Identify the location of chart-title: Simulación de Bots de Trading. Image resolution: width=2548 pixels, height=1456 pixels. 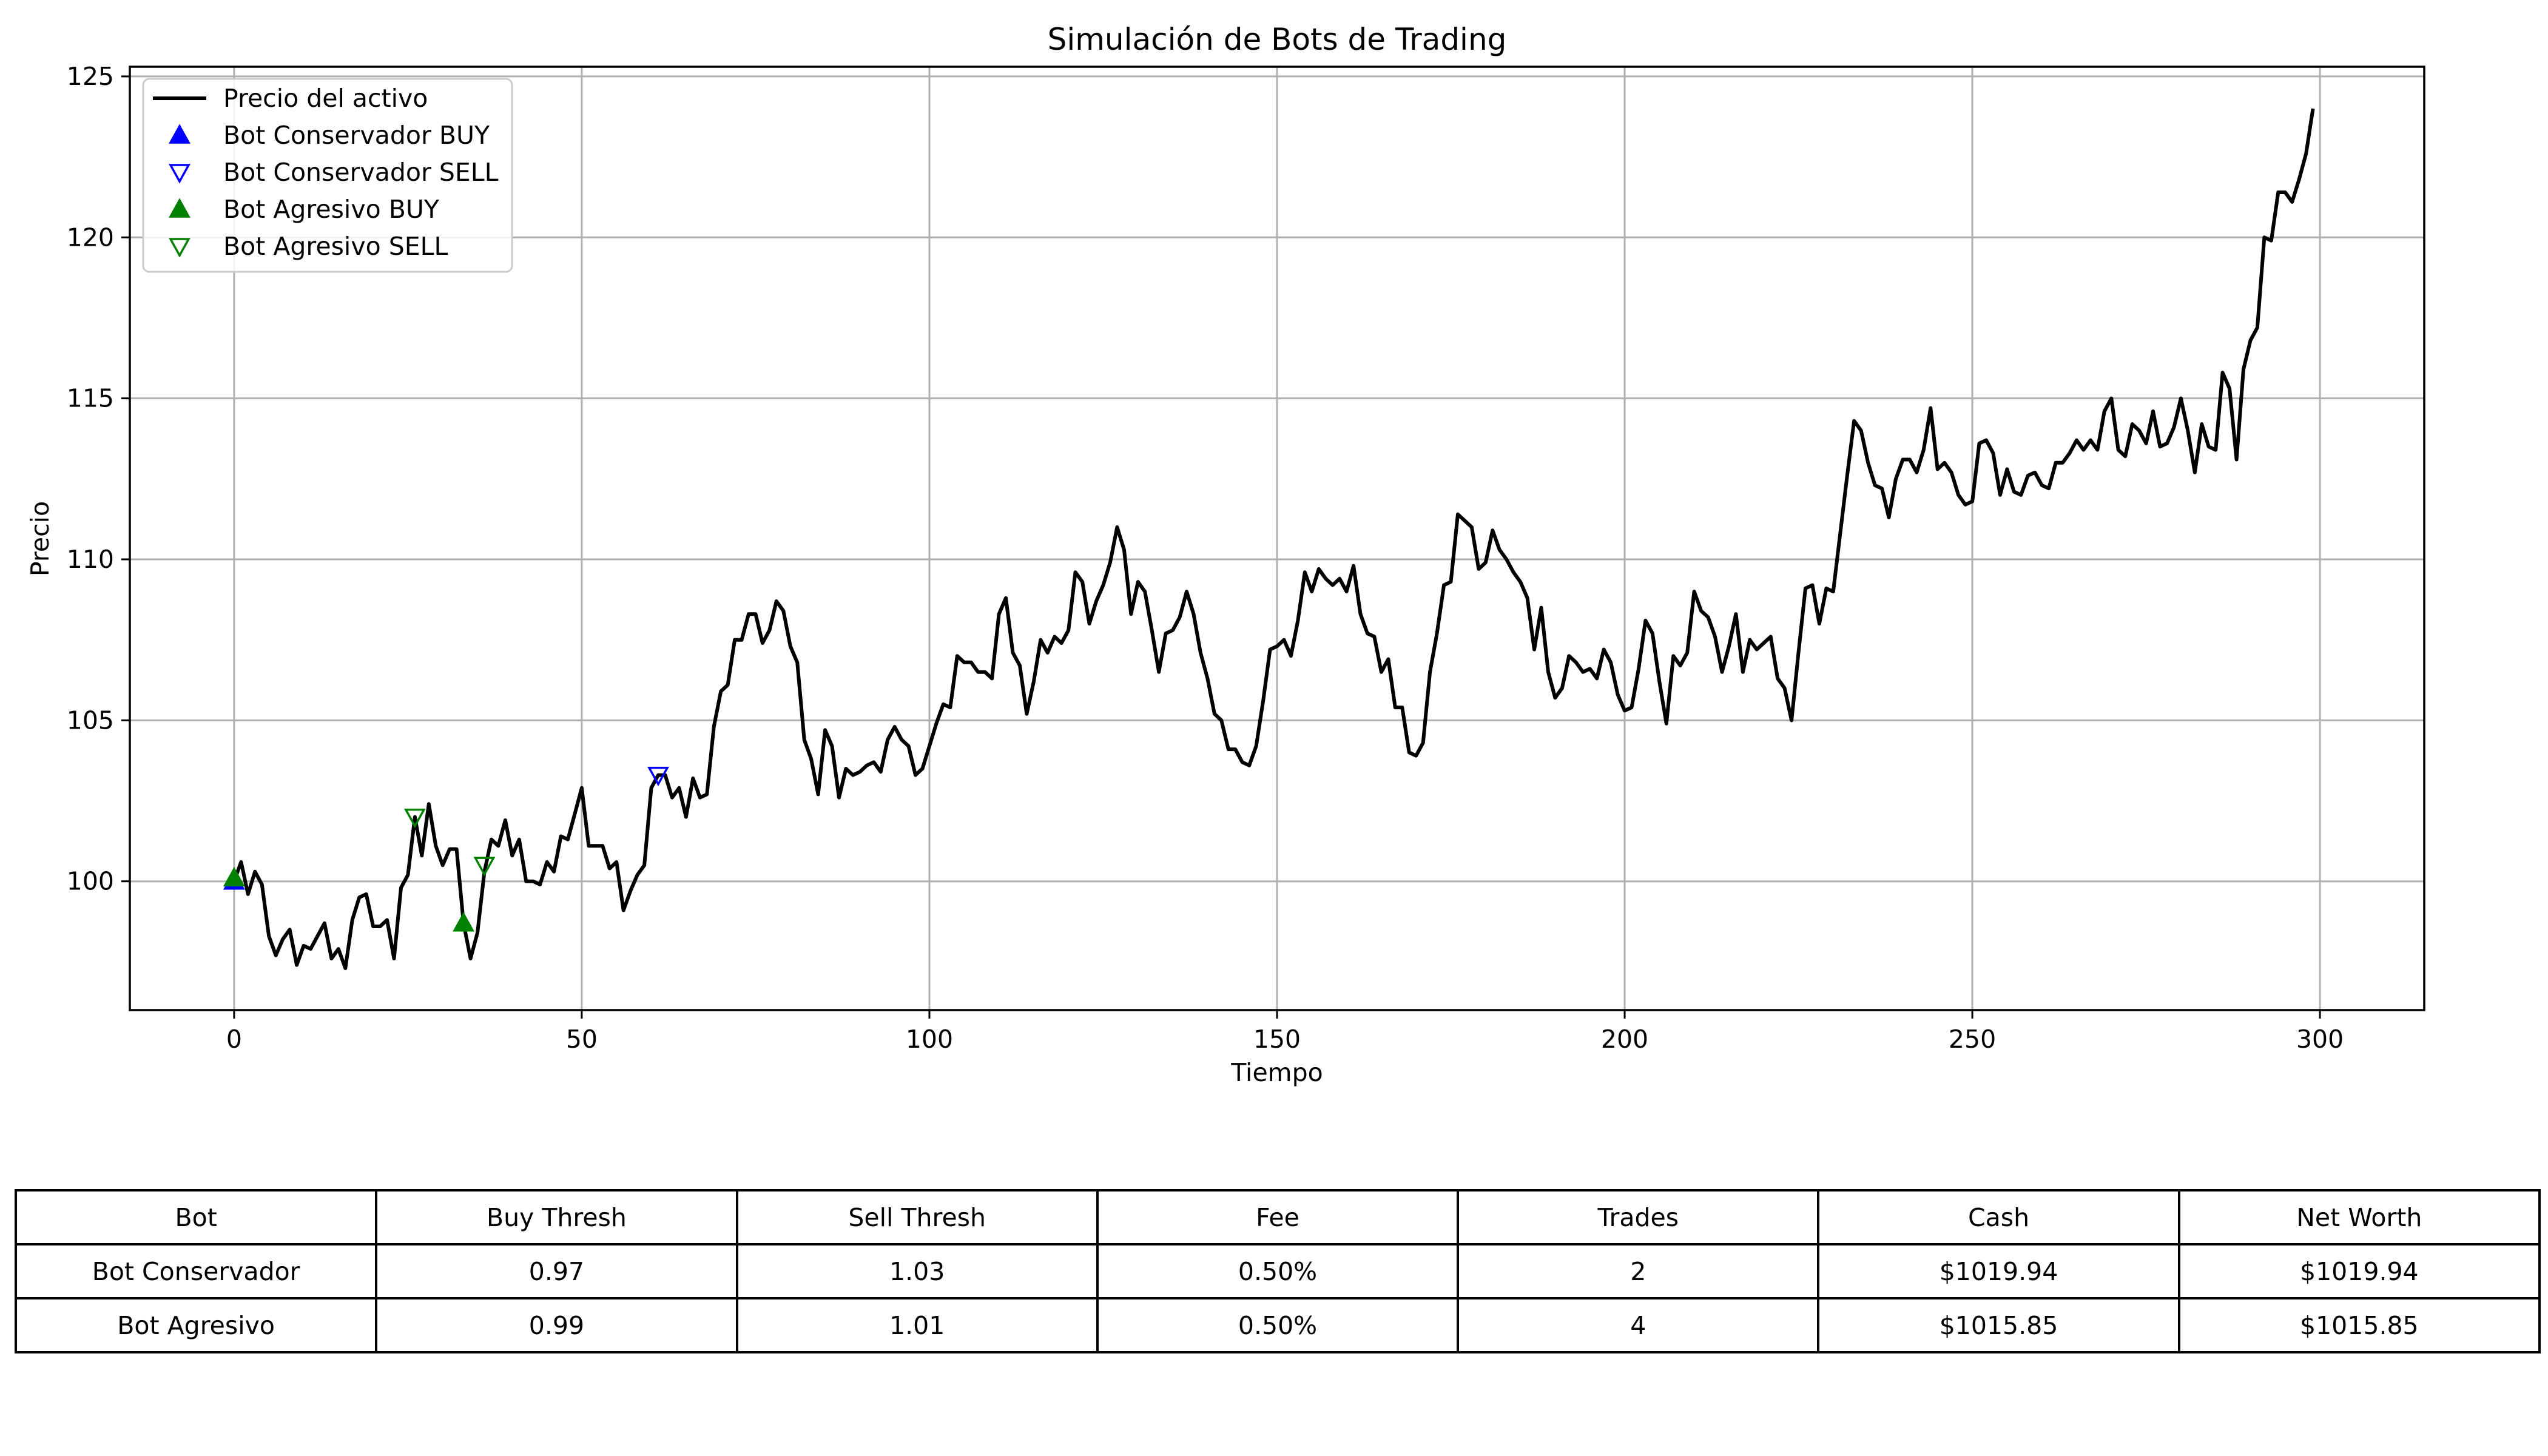
(1277, 39).